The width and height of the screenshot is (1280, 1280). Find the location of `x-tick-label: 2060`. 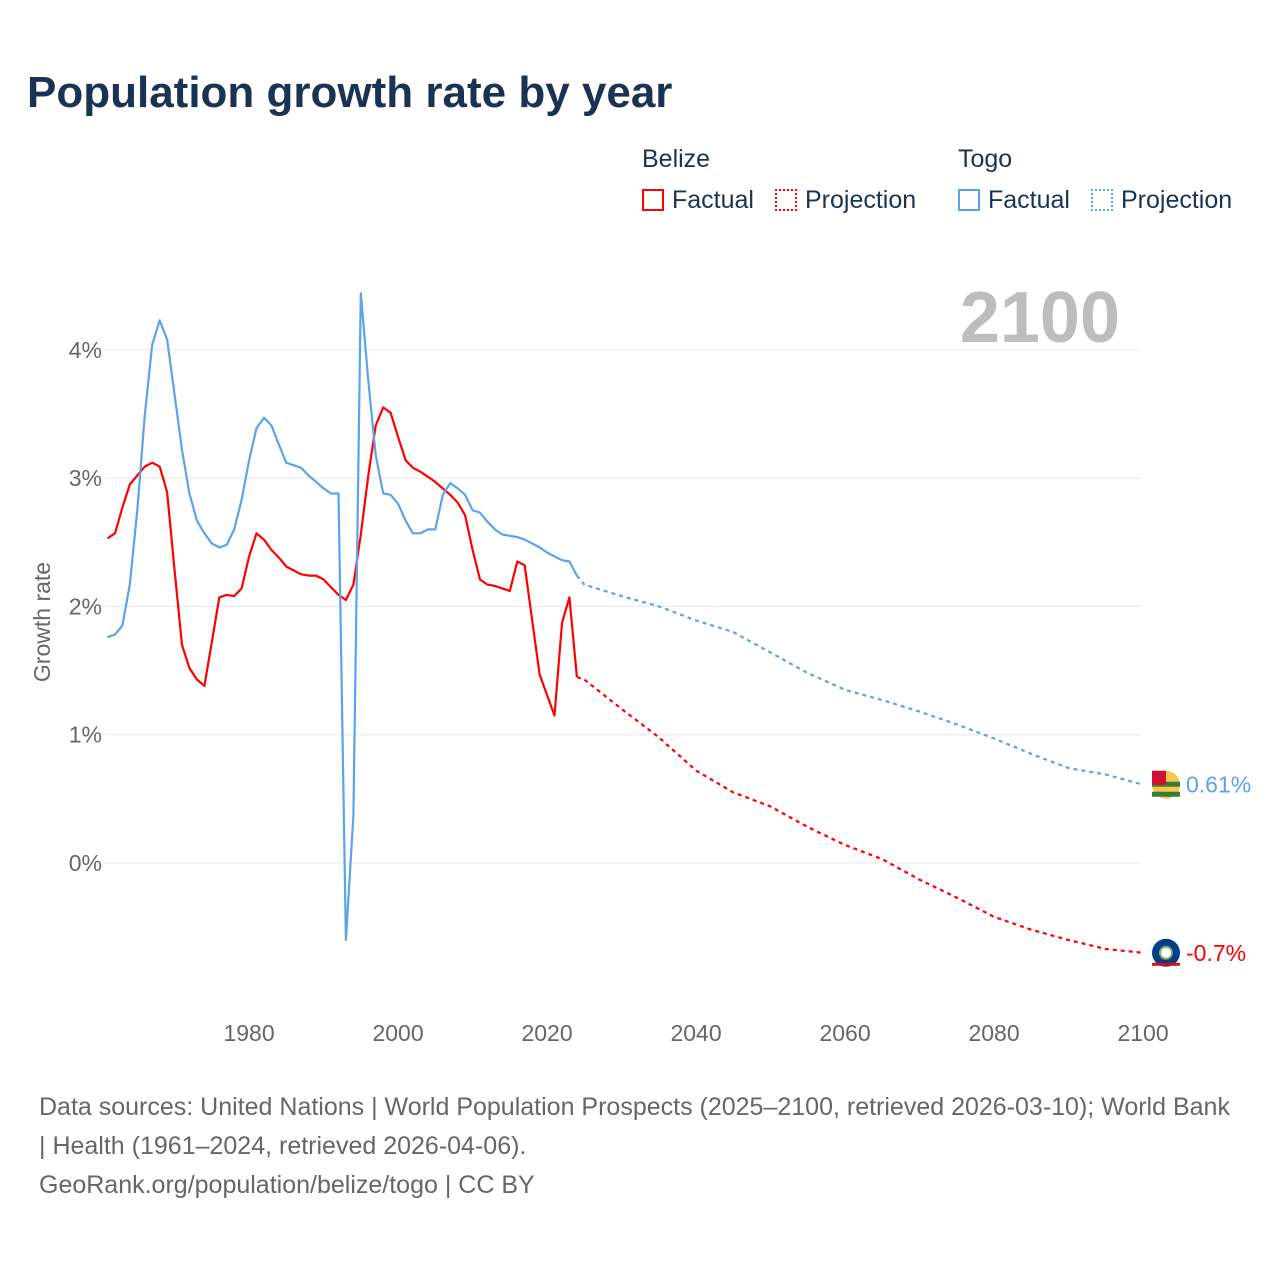

x-tick-label: 2060 is located at coordinates (844, 1033).